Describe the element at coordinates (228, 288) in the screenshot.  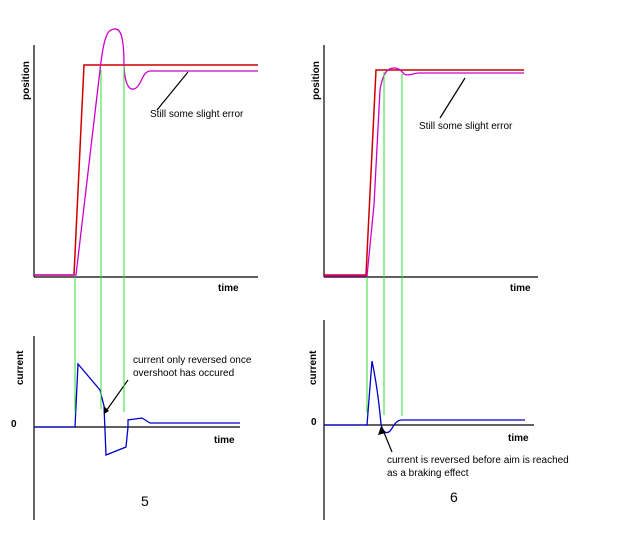
I see `position-xlabel-5: time` at that location.